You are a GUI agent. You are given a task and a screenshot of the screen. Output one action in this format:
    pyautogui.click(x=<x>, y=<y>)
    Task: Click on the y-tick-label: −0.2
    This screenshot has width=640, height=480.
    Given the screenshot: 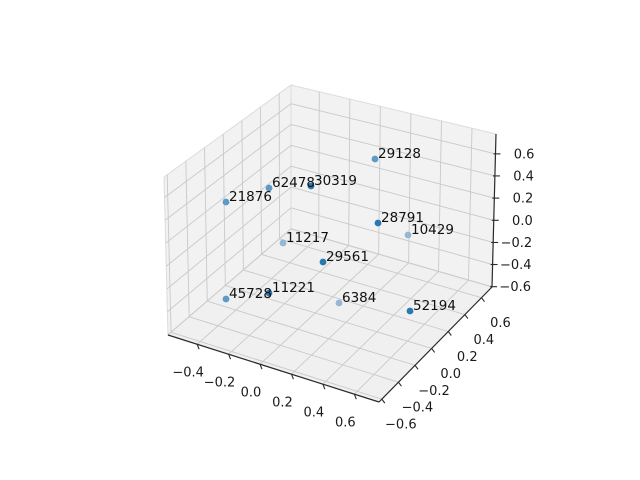 What is the action you would take?
    pyautogui.click(x=434, y=391)
    